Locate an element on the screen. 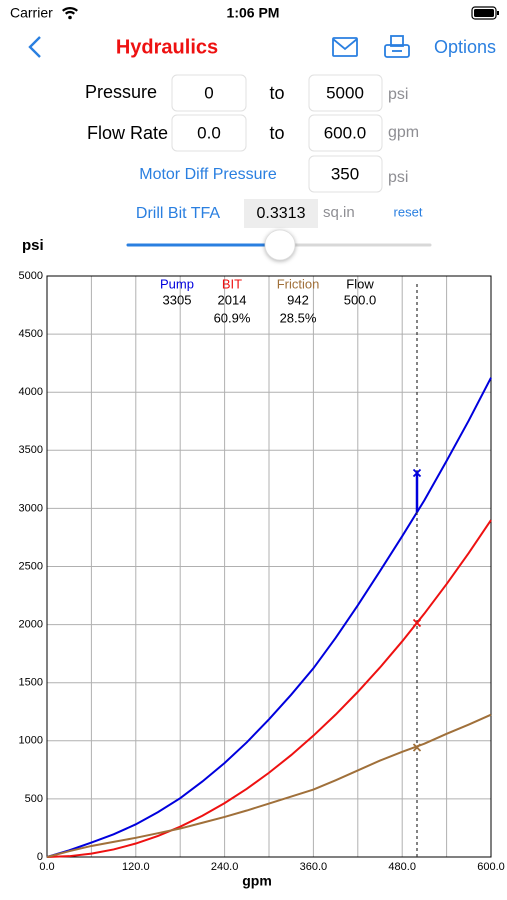 The width and height of the screenshot is (507, 900). x-tick-label: 240.0 is located at coordinates (225, 867).